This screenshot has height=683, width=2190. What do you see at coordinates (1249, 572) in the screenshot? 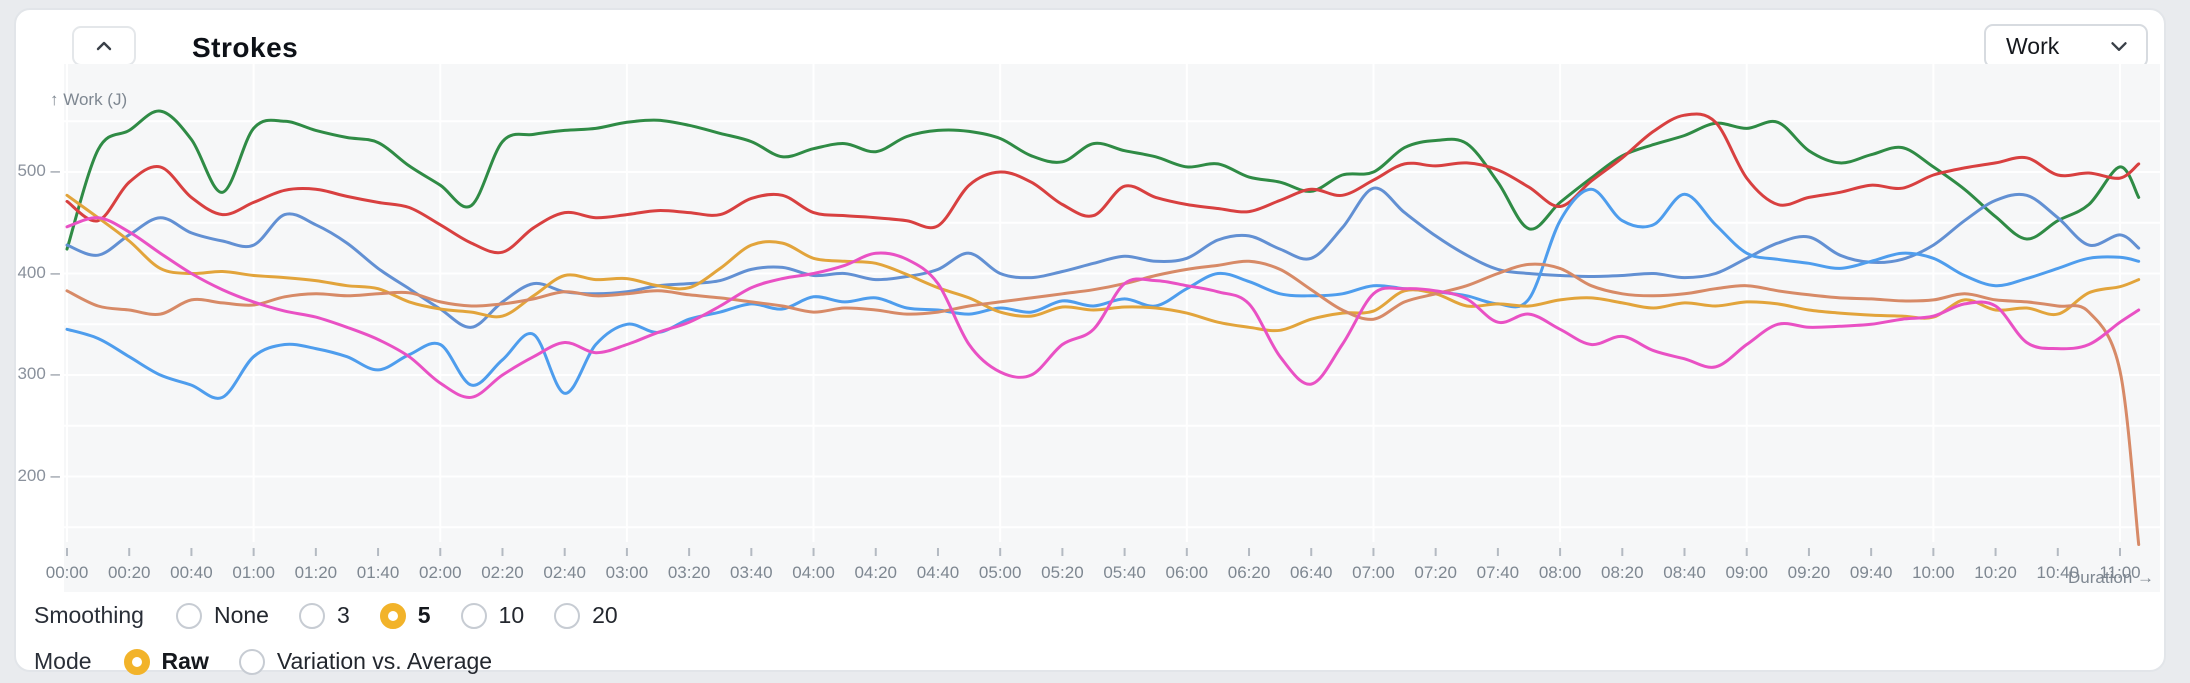
I see `x-tick-label: 06:20` at bounding box center [1249, 572].